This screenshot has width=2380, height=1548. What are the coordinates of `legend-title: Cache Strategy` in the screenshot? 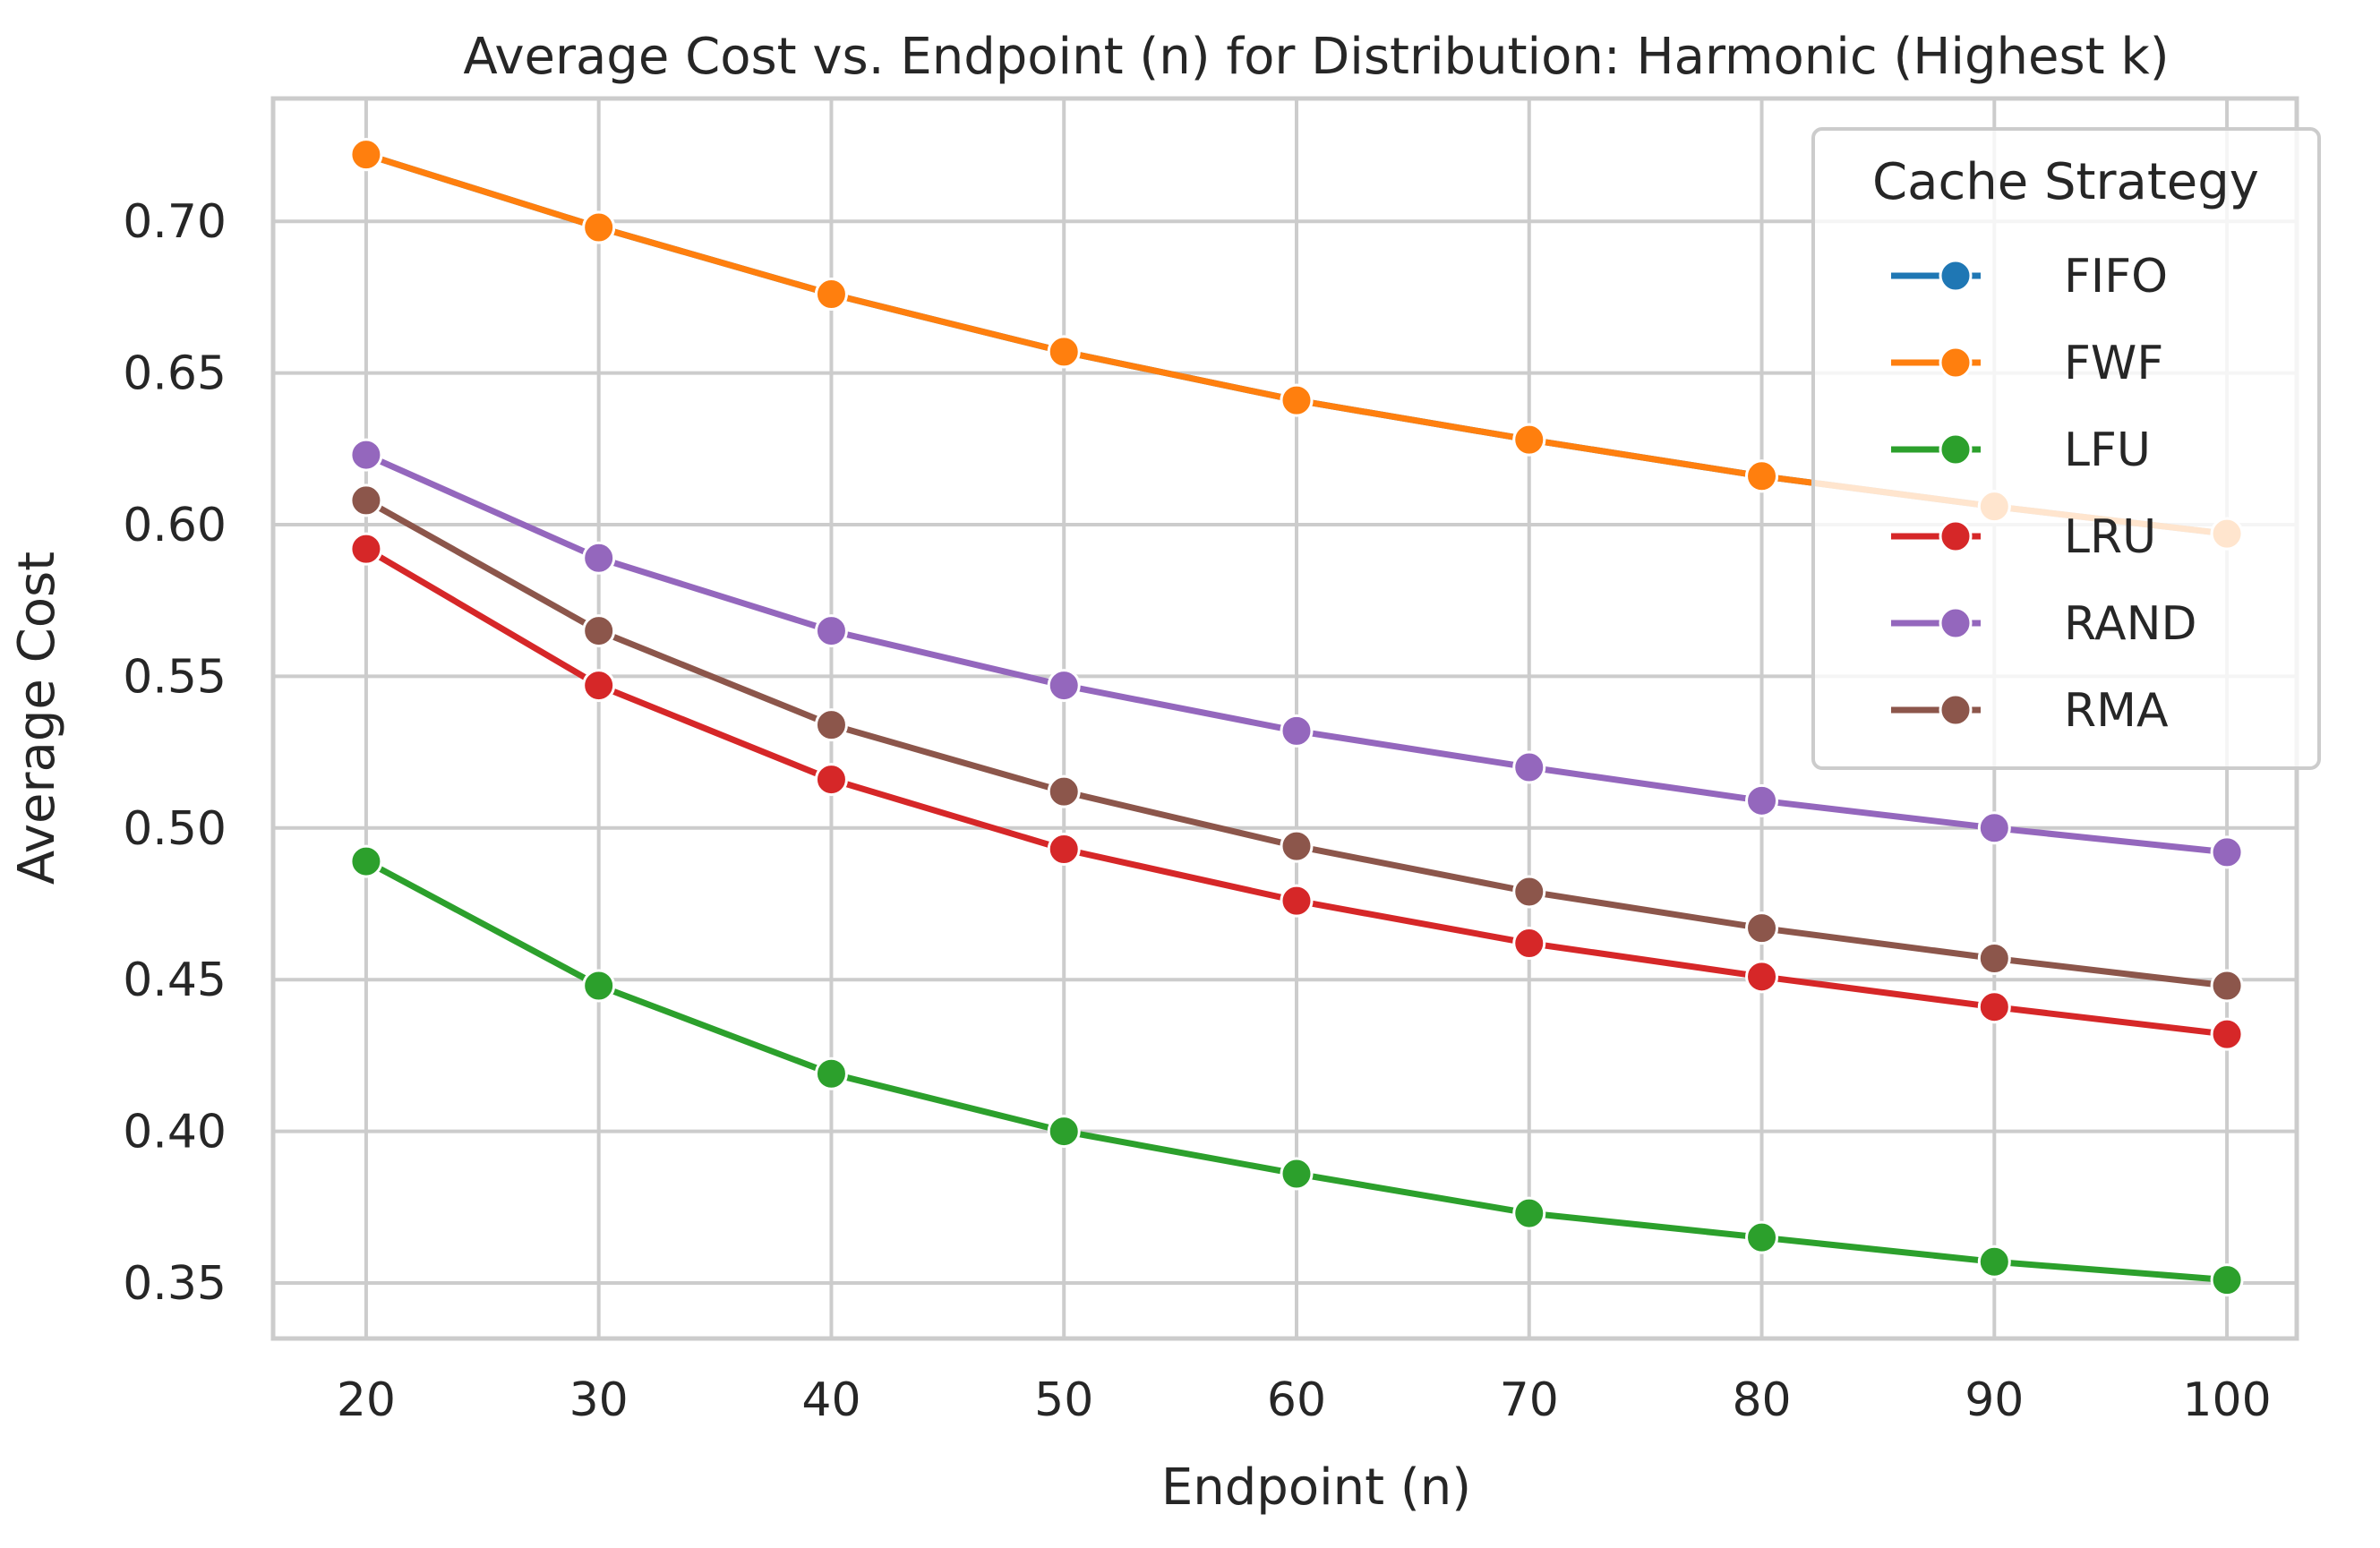 It's located at (2065, 182).